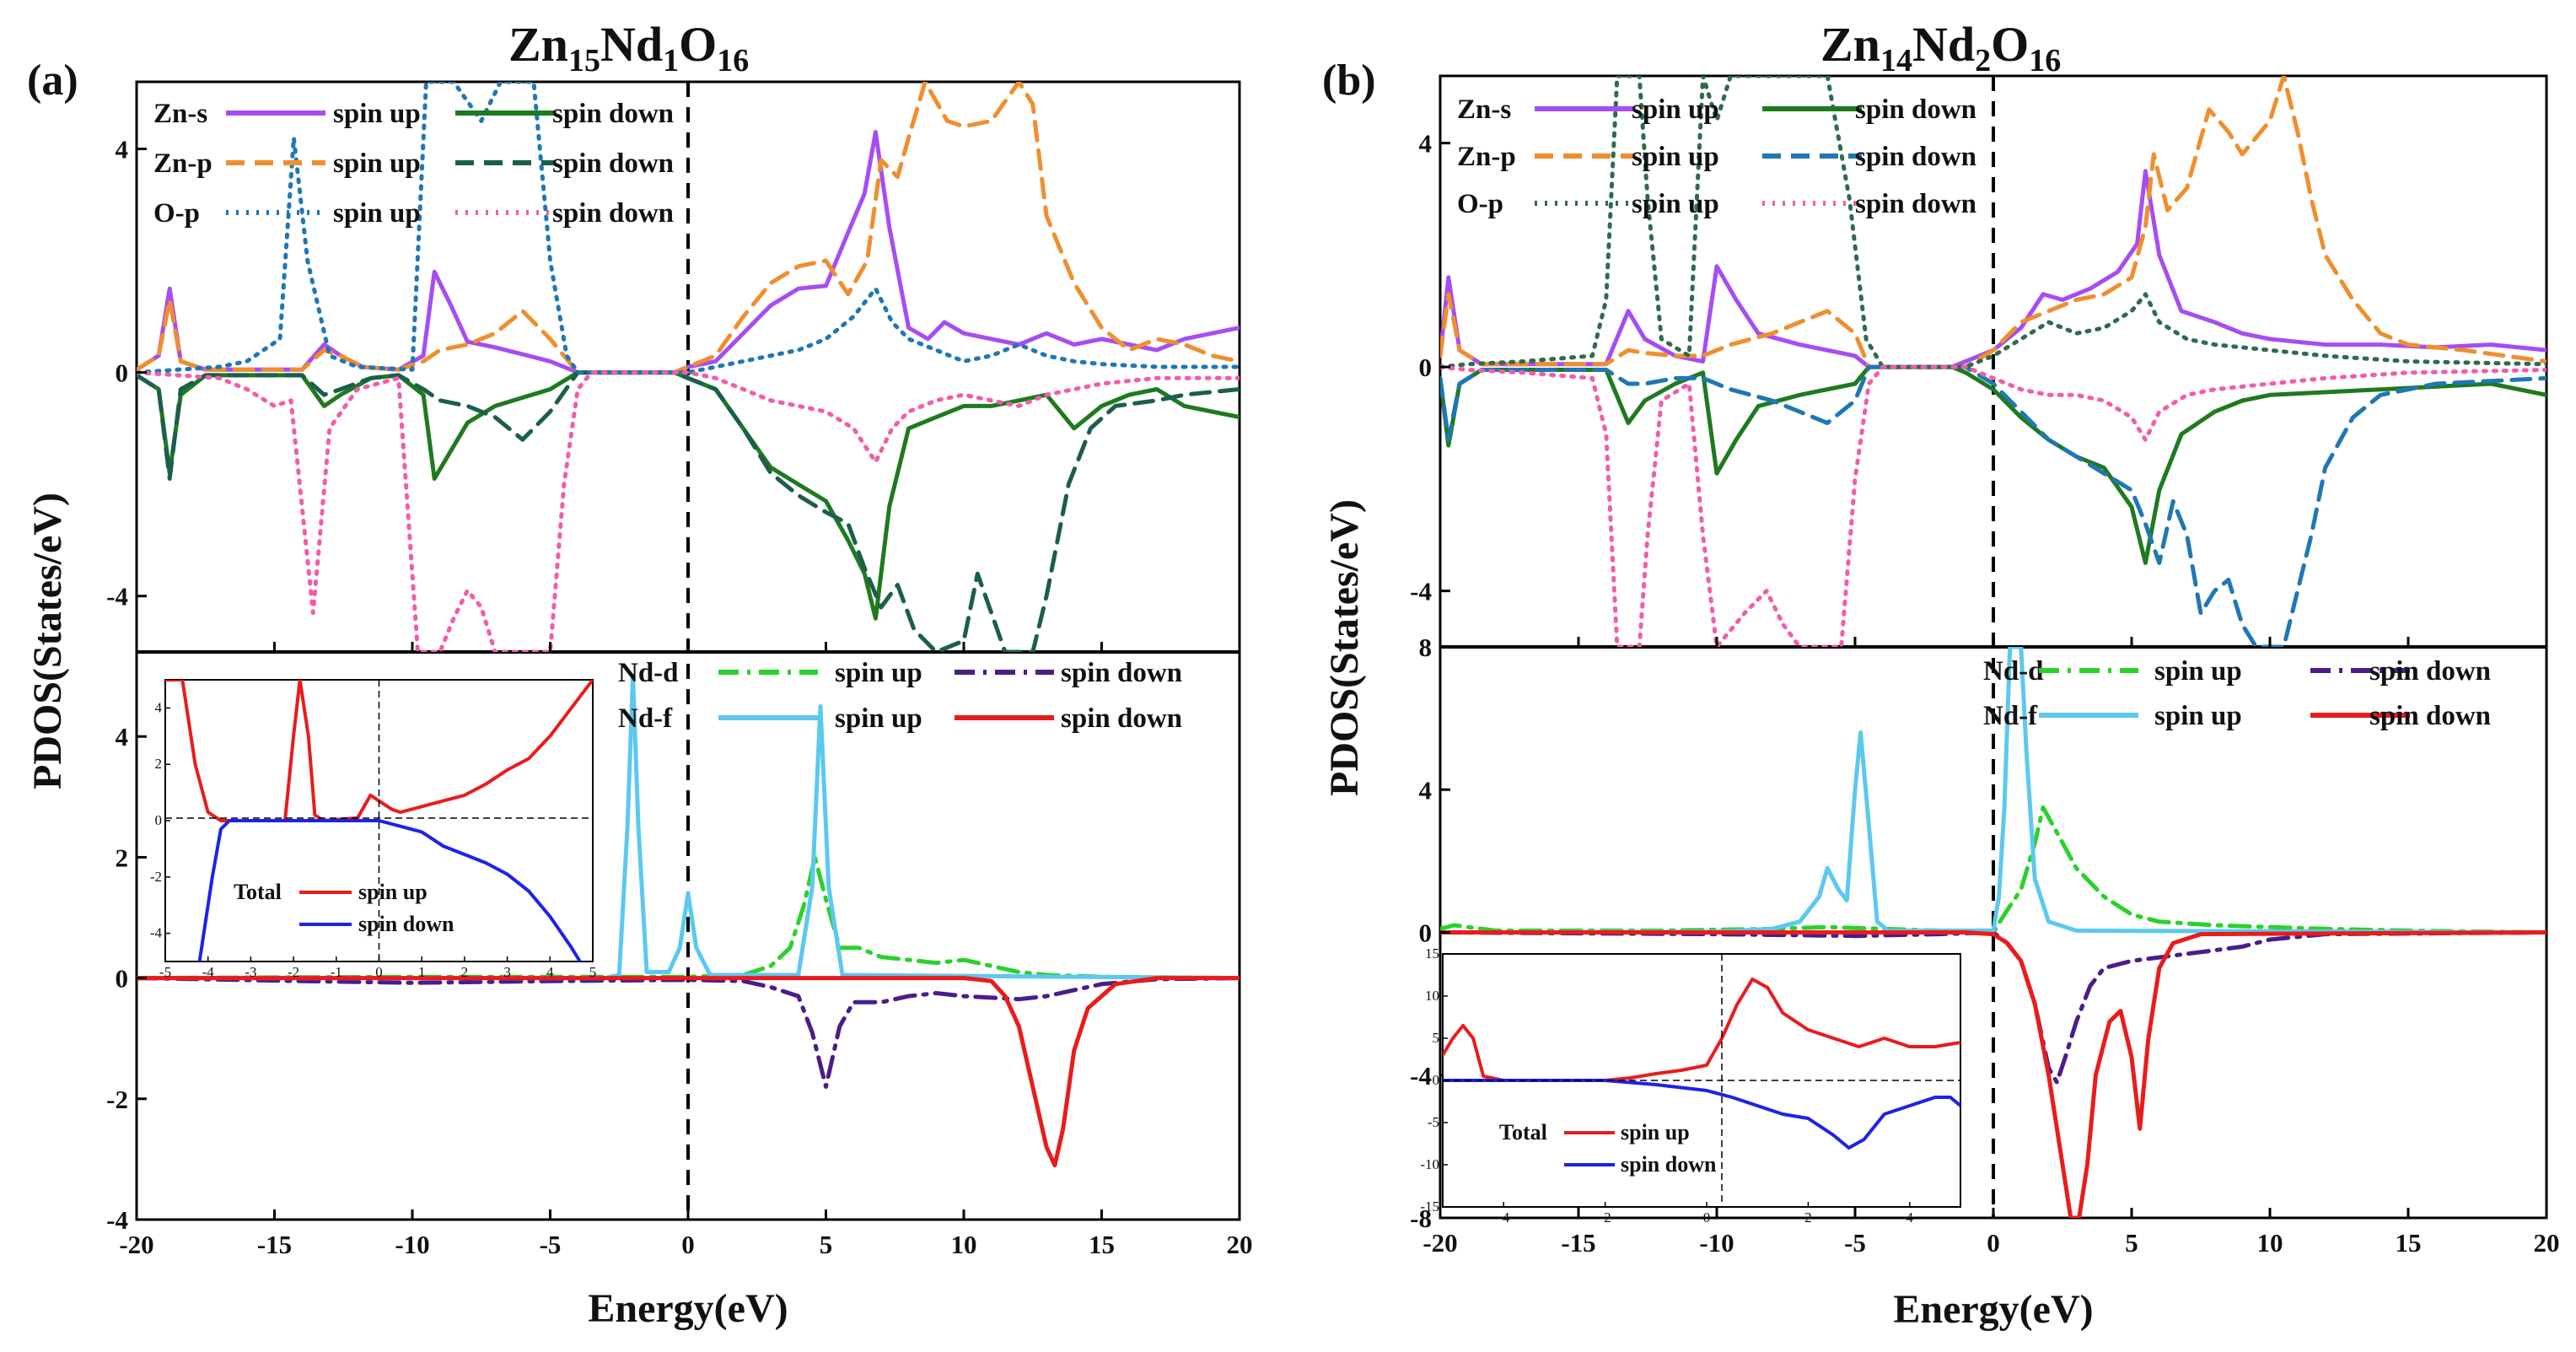 This screenshot has height=1352, width=2576. Describe the element at coordinates (1344, 647) in the screenshot. I see `y-axis-label-b: PDOS(States/eV)` at that location.